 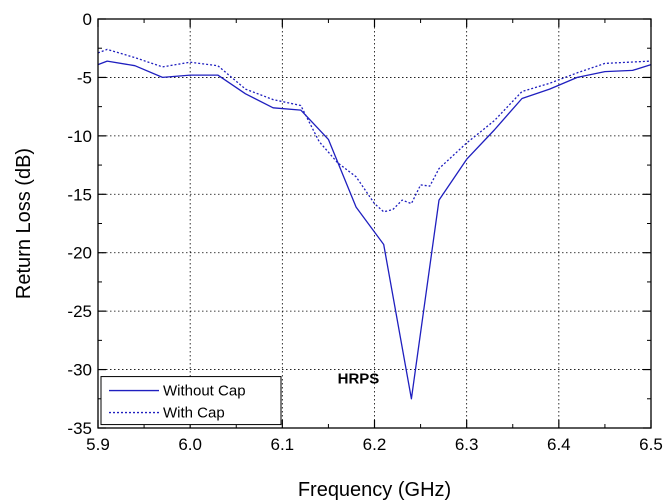 What do you see at coordinates (374, 490) in the screenshot?
I see `x-axis-title: Frequency (GHz)` at bounding box center [374, 490].